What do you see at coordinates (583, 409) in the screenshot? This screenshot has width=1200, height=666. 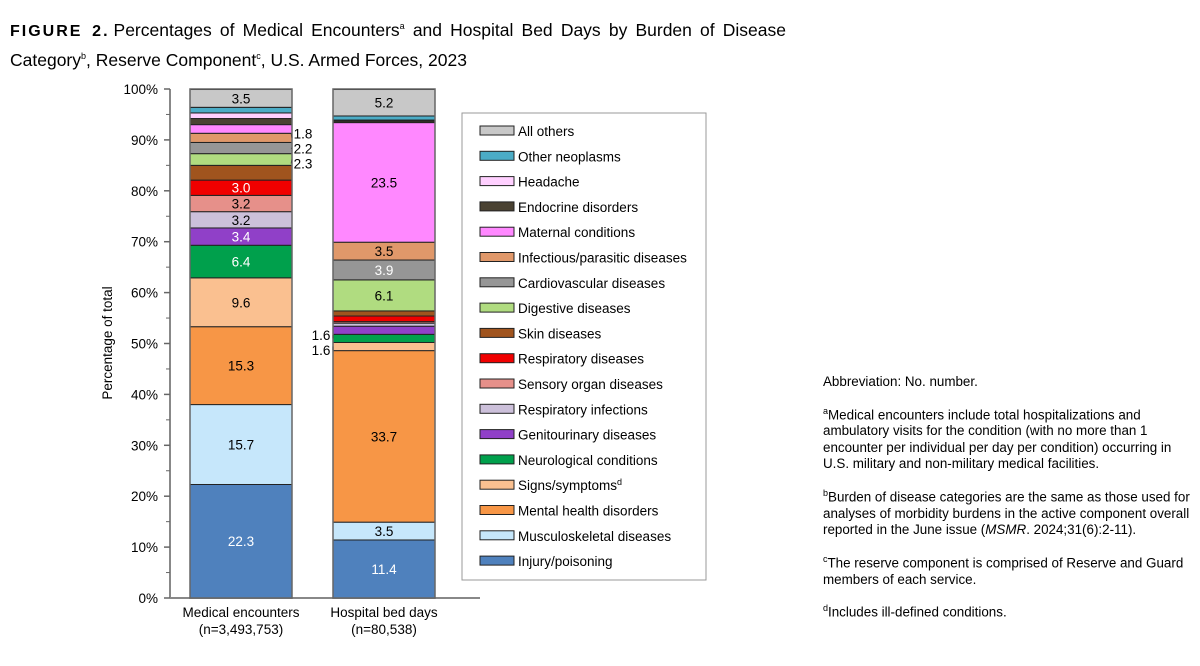 I see `legend-label: Respiratory infections` at bounding box center [583, 409].